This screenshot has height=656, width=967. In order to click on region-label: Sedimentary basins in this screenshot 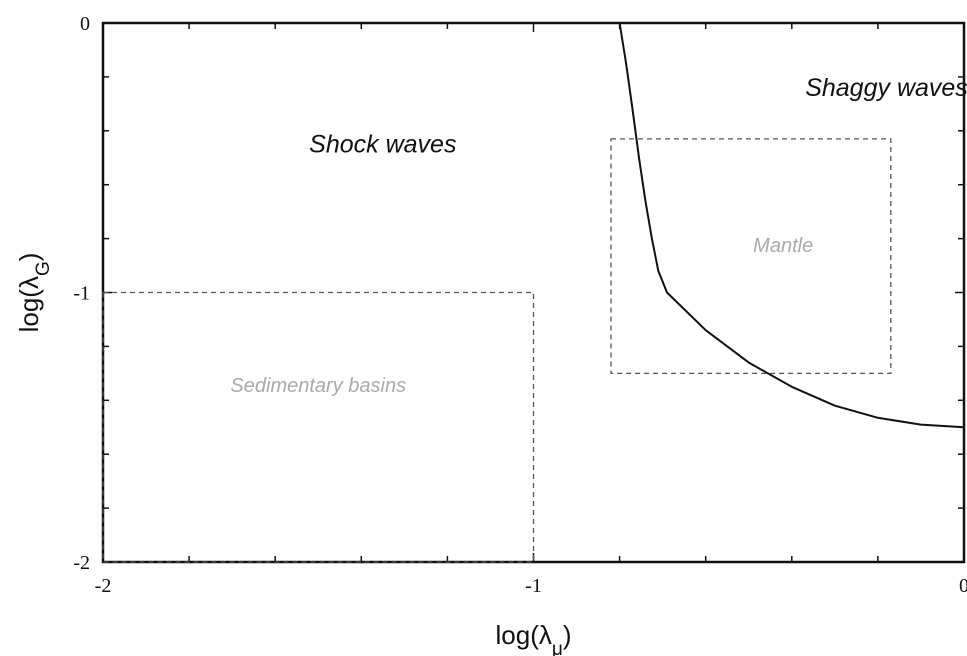, I will do `click(318, 386)`.